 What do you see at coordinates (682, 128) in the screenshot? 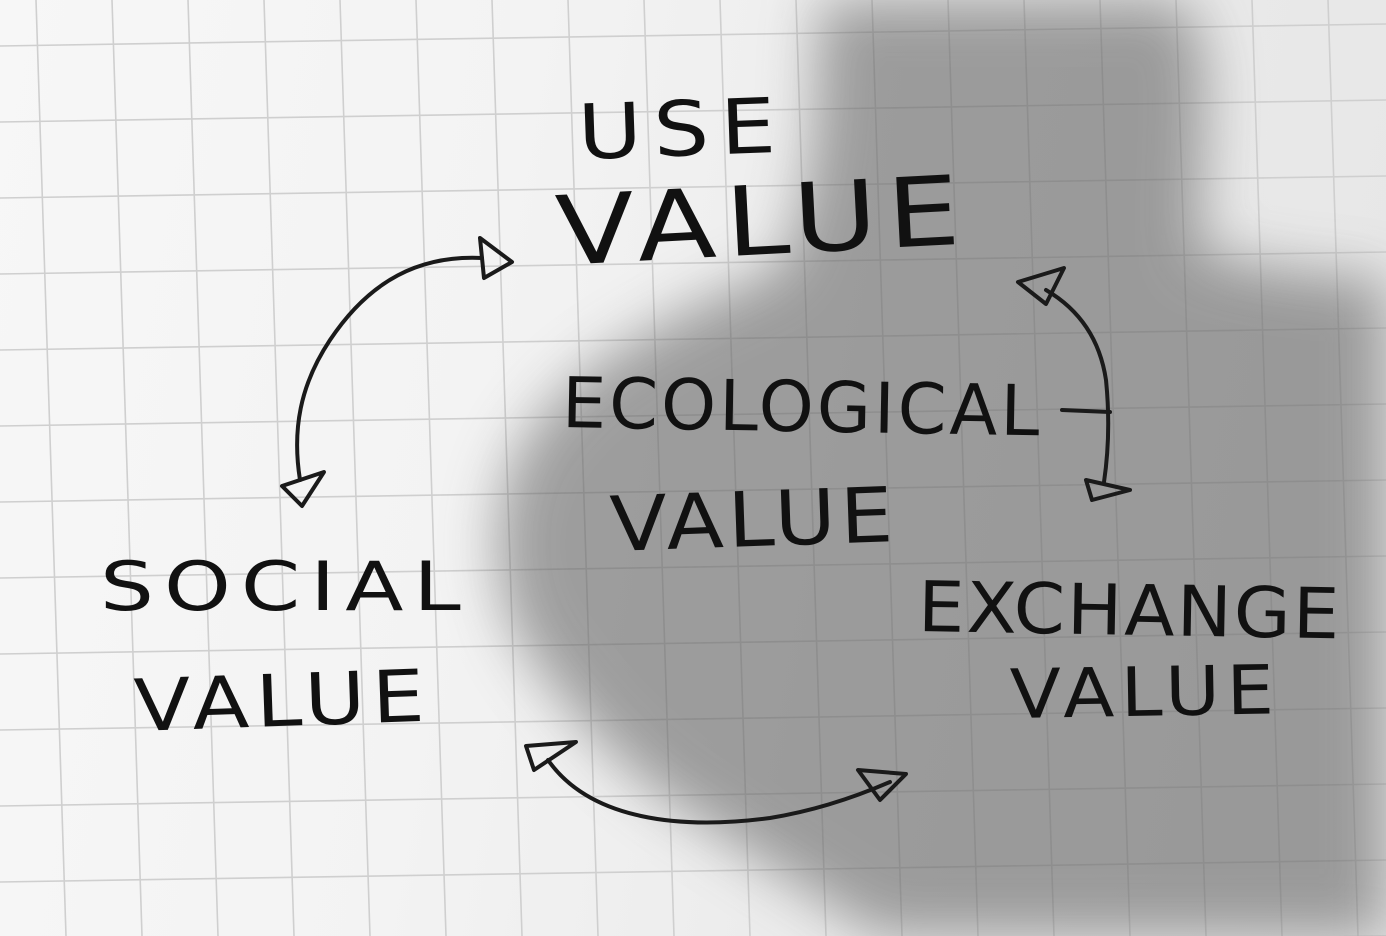
I see `use-value-title-line1: USE` at bounding box center [682, 128].